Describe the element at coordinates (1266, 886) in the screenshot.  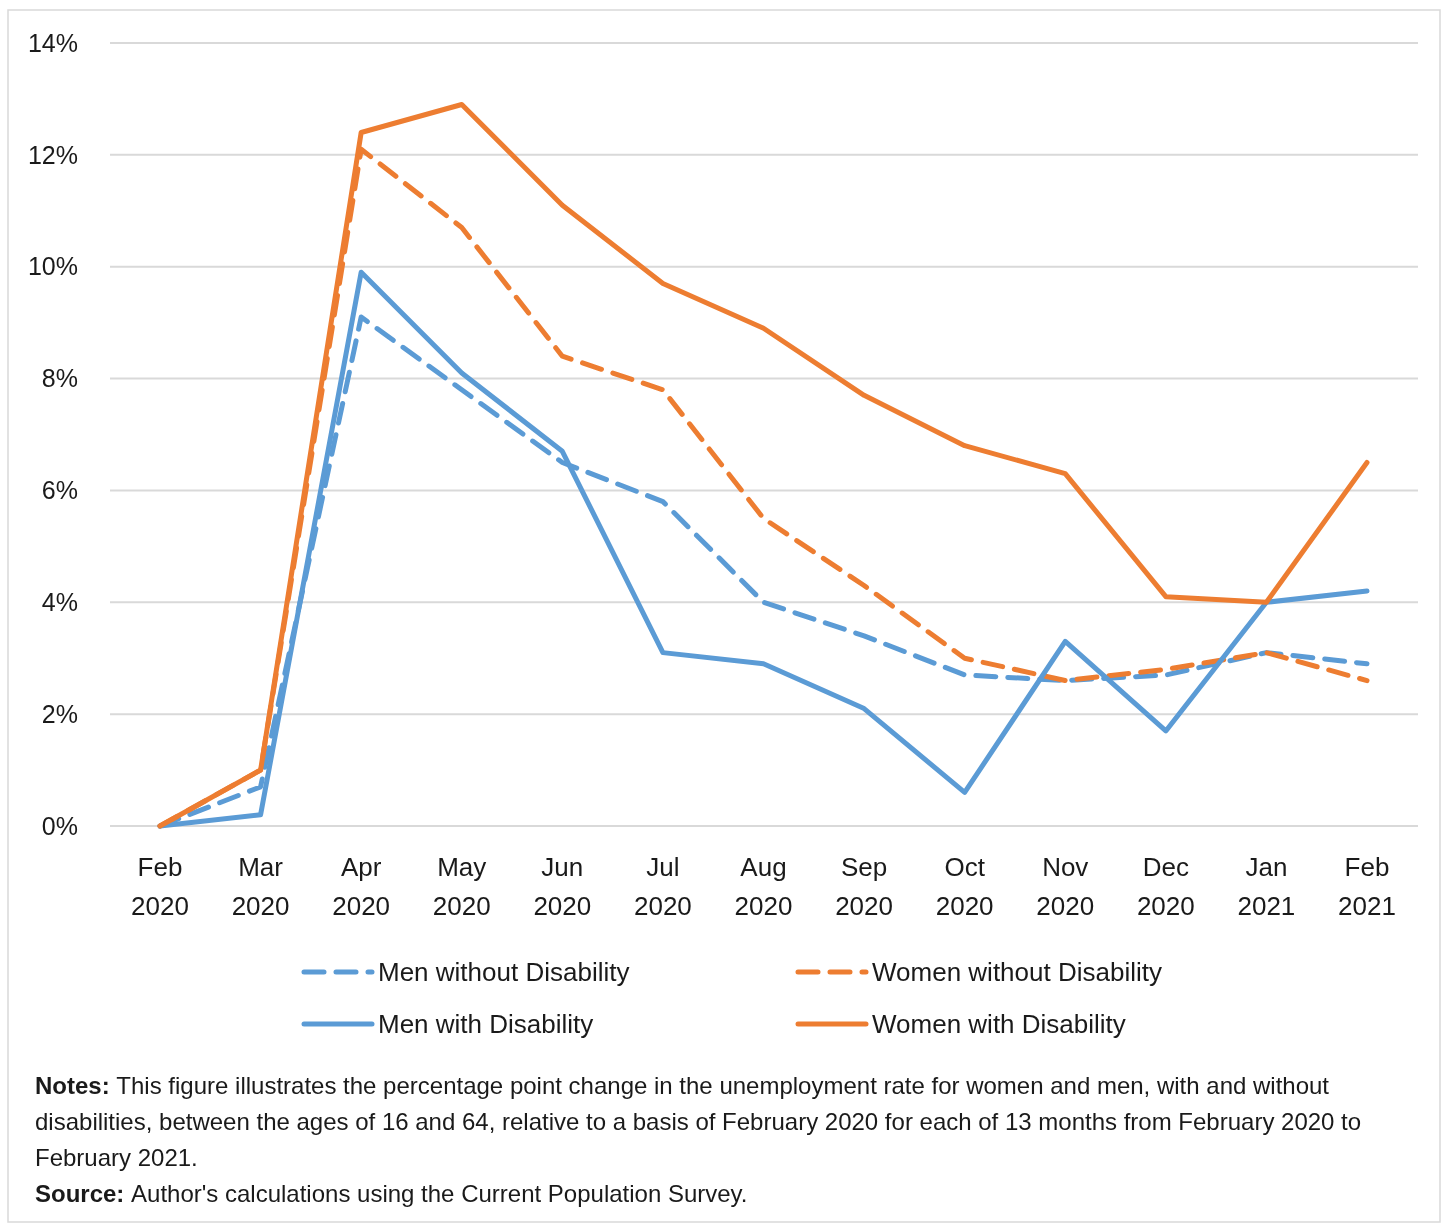
I see `x-tick-label: Jan 2021` at that location.